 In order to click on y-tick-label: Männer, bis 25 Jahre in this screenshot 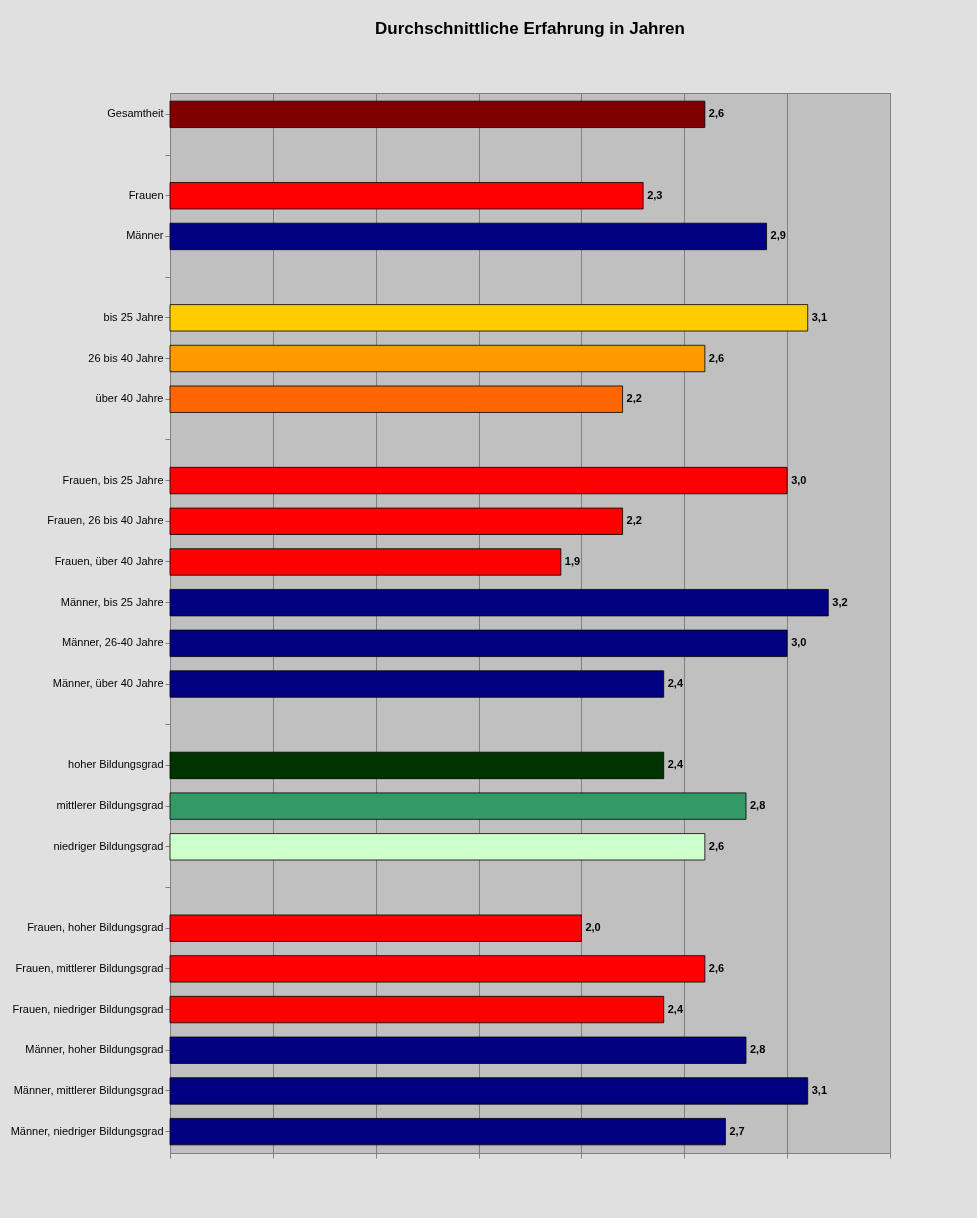, I will do `click(112, 601)`.